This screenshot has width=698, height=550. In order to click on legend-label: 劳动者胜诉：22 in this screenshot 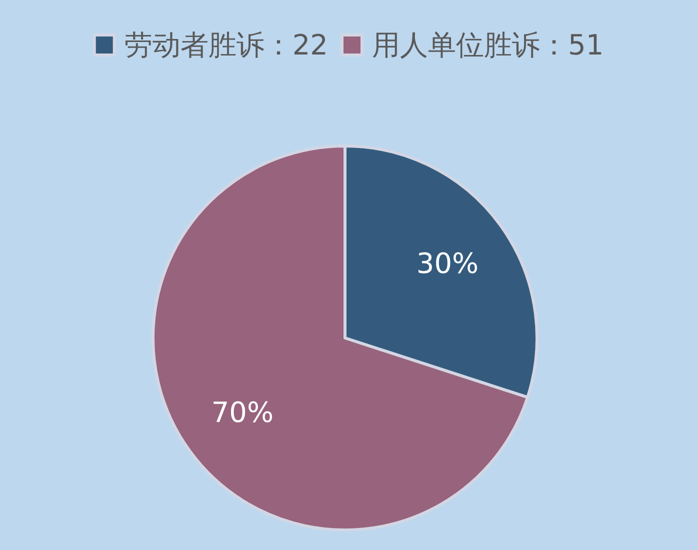, I will do `click(226, 45)`.